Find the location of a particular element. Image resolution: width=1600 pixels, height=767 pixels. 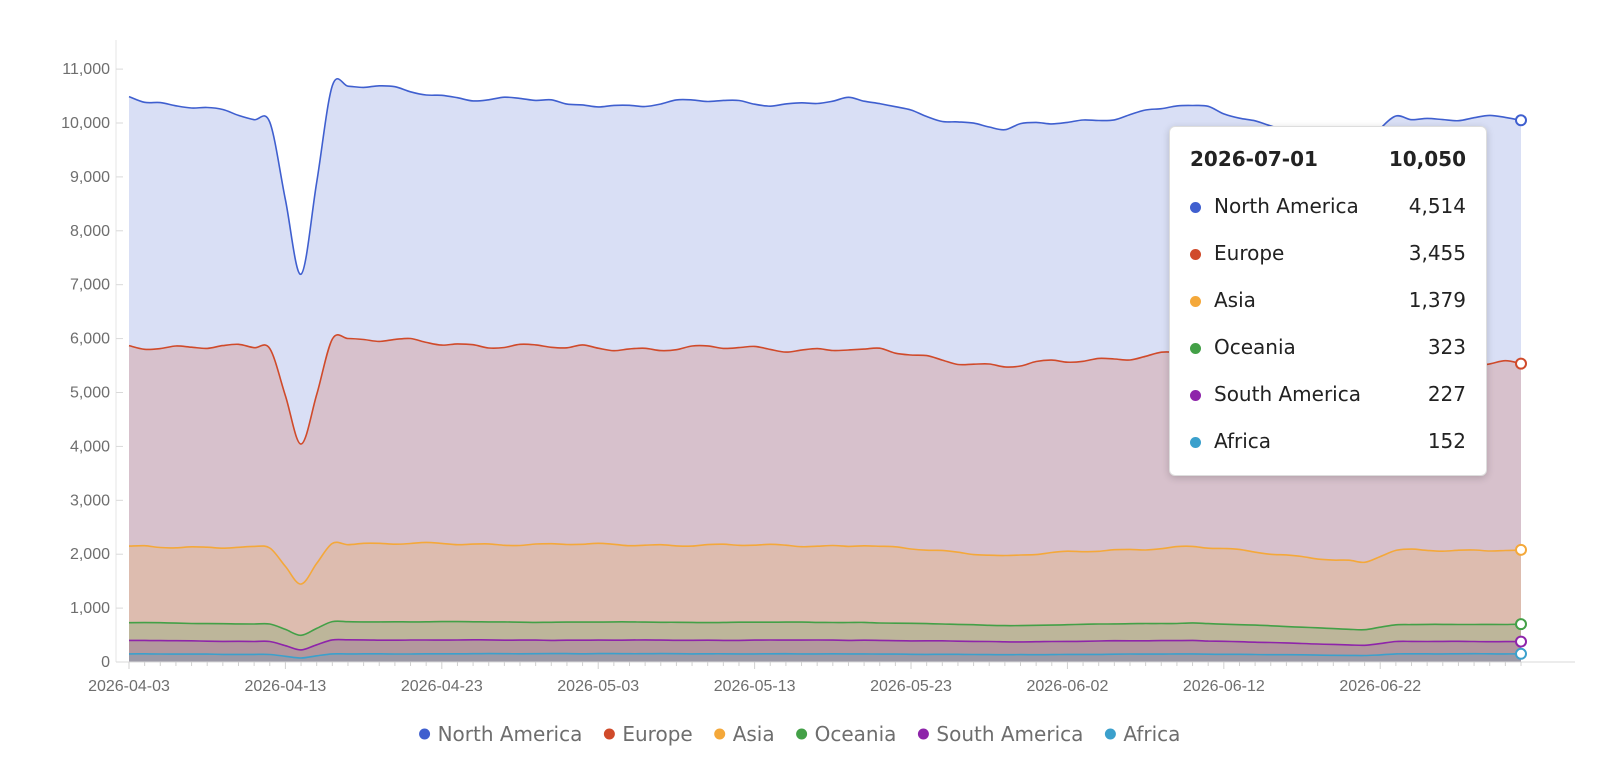

tooltip-series-value: 1,379 is located at coordinates (1437, 300).